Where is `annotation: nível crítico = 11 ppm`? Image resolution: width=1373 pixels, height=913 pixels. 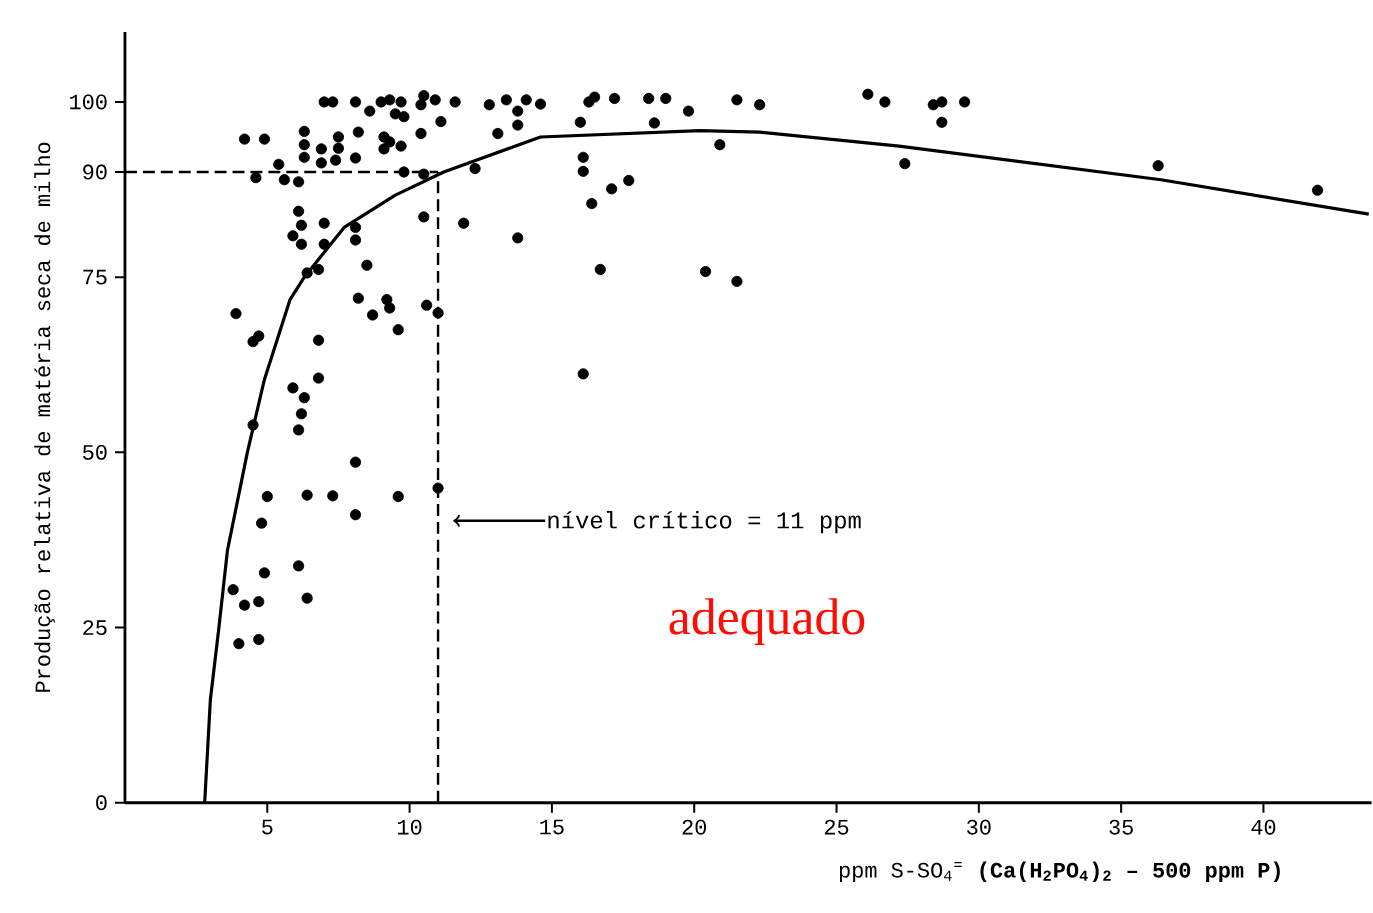 annotation: nível crítico = 11 ppm is located at coordinates (704, 522).